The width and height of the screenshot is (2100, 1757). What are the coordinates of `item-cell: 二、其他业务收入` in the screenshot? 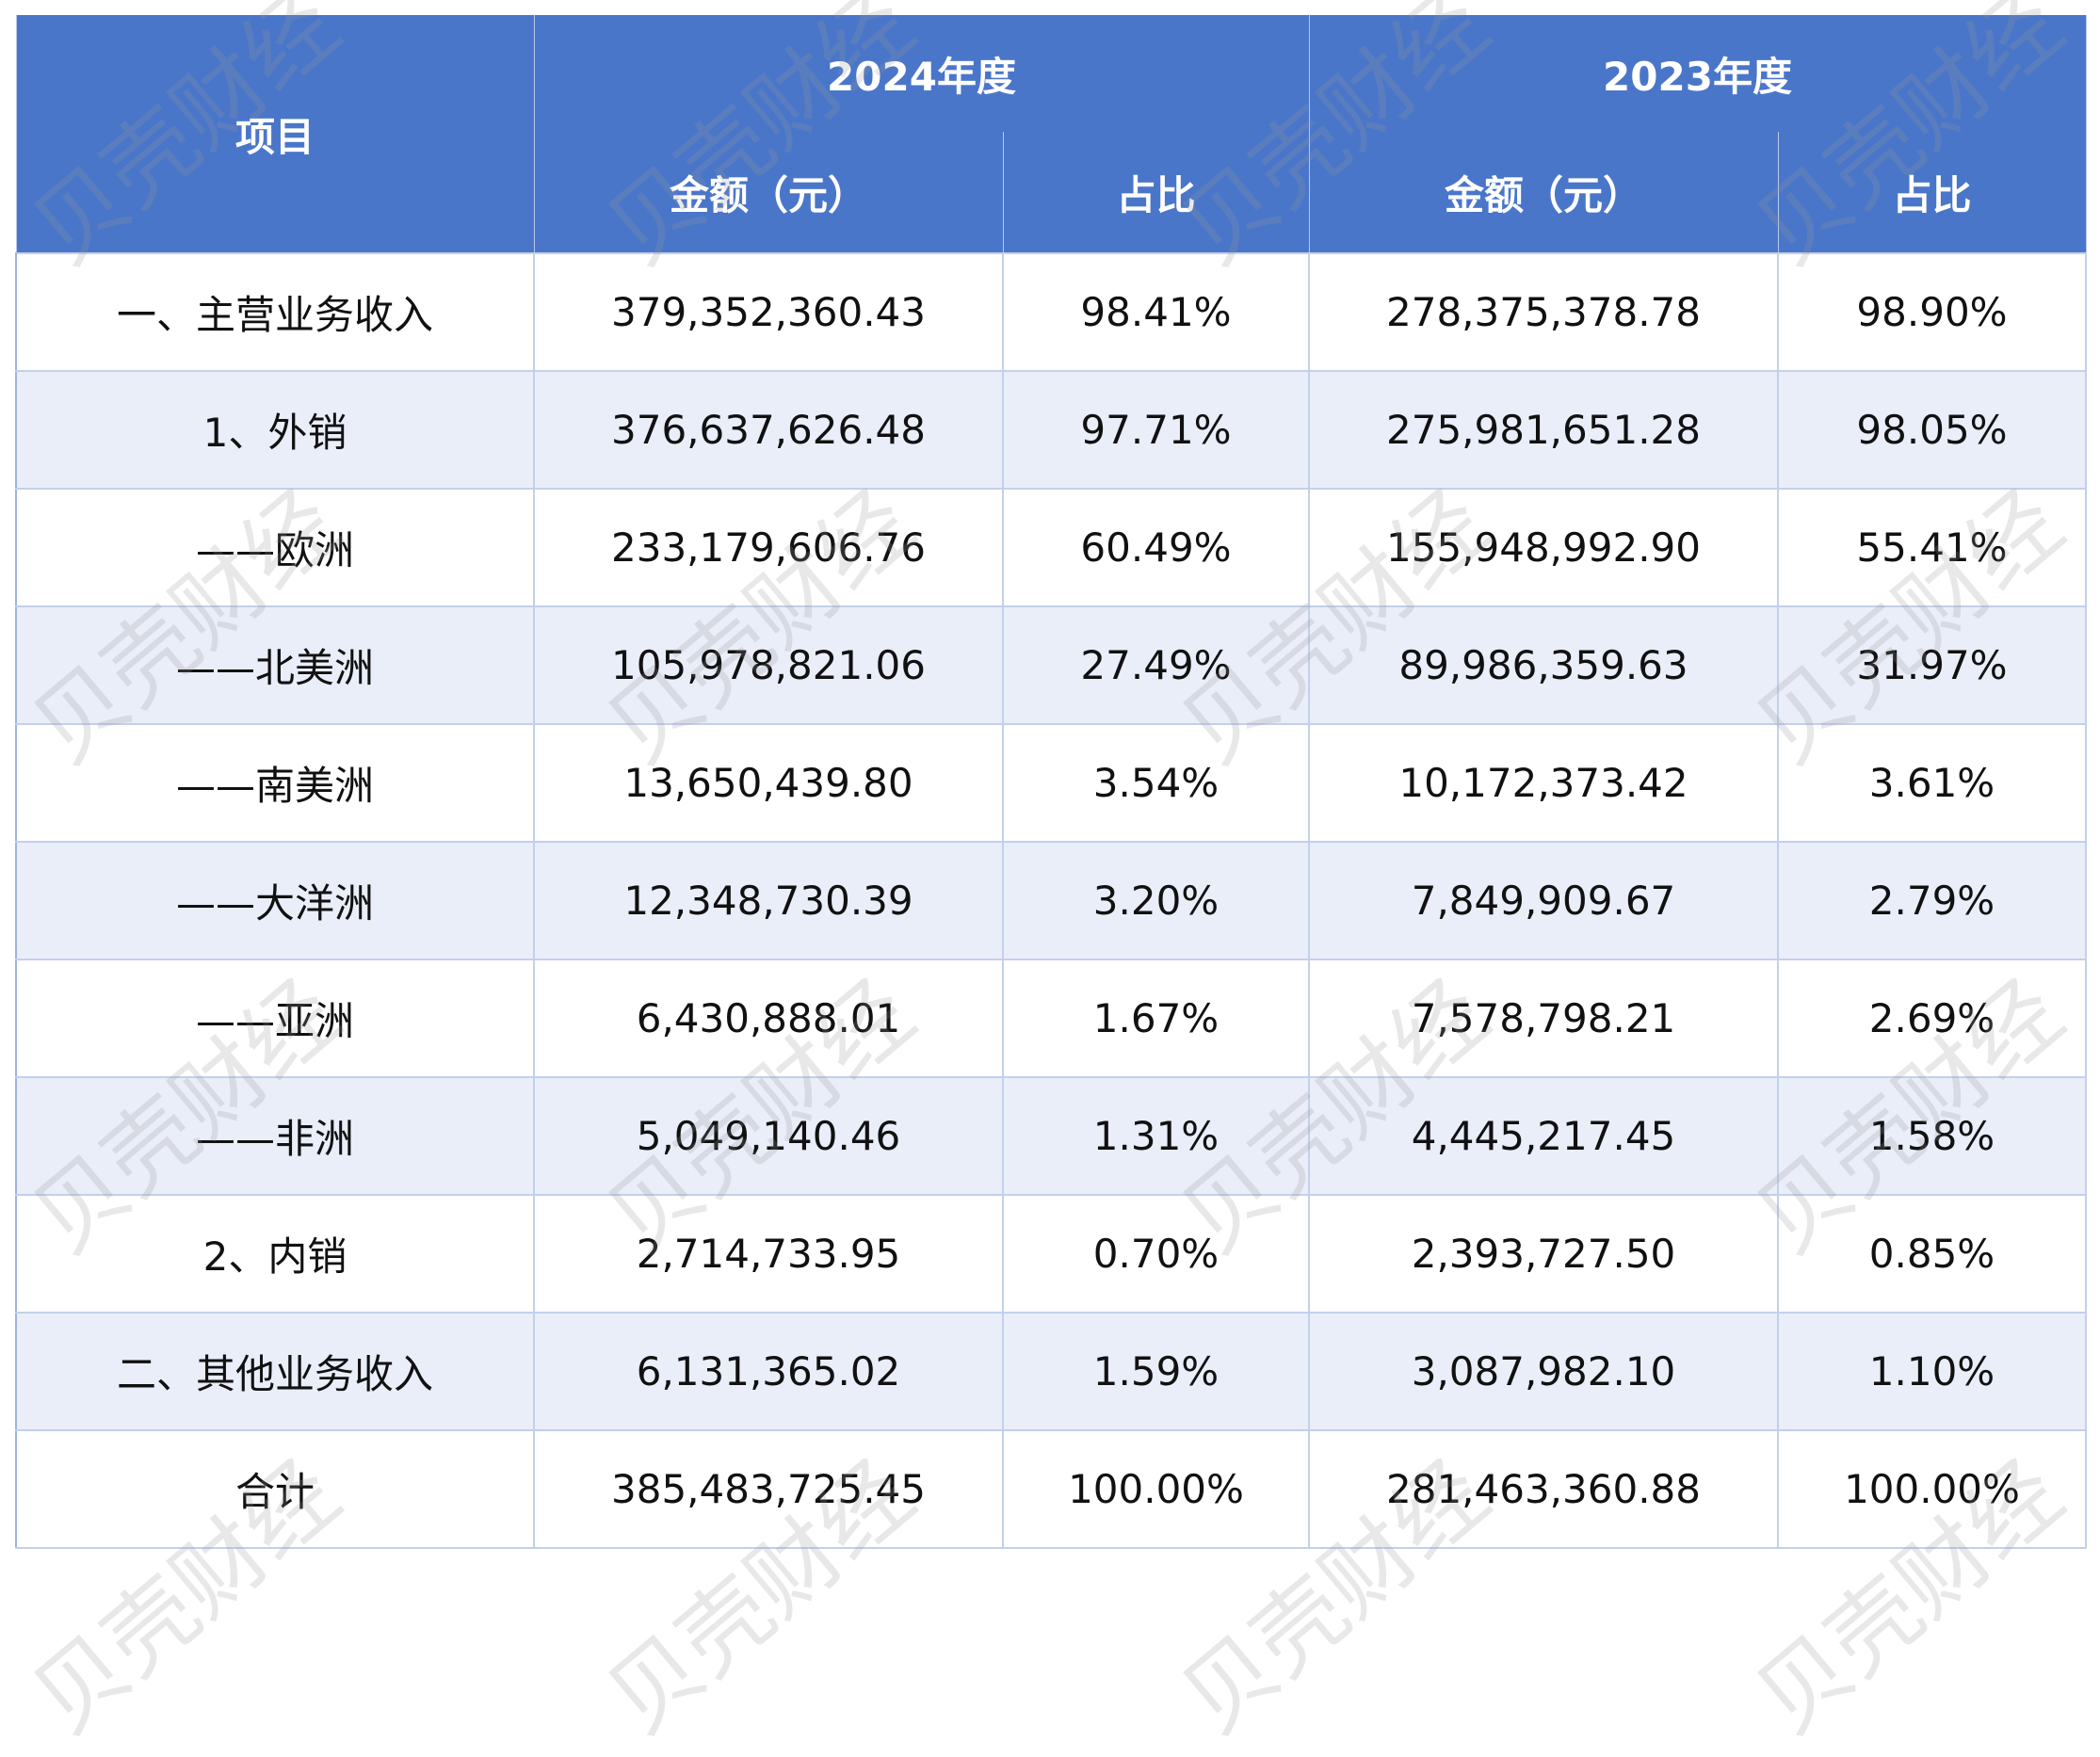 It's located at (275, 1371).